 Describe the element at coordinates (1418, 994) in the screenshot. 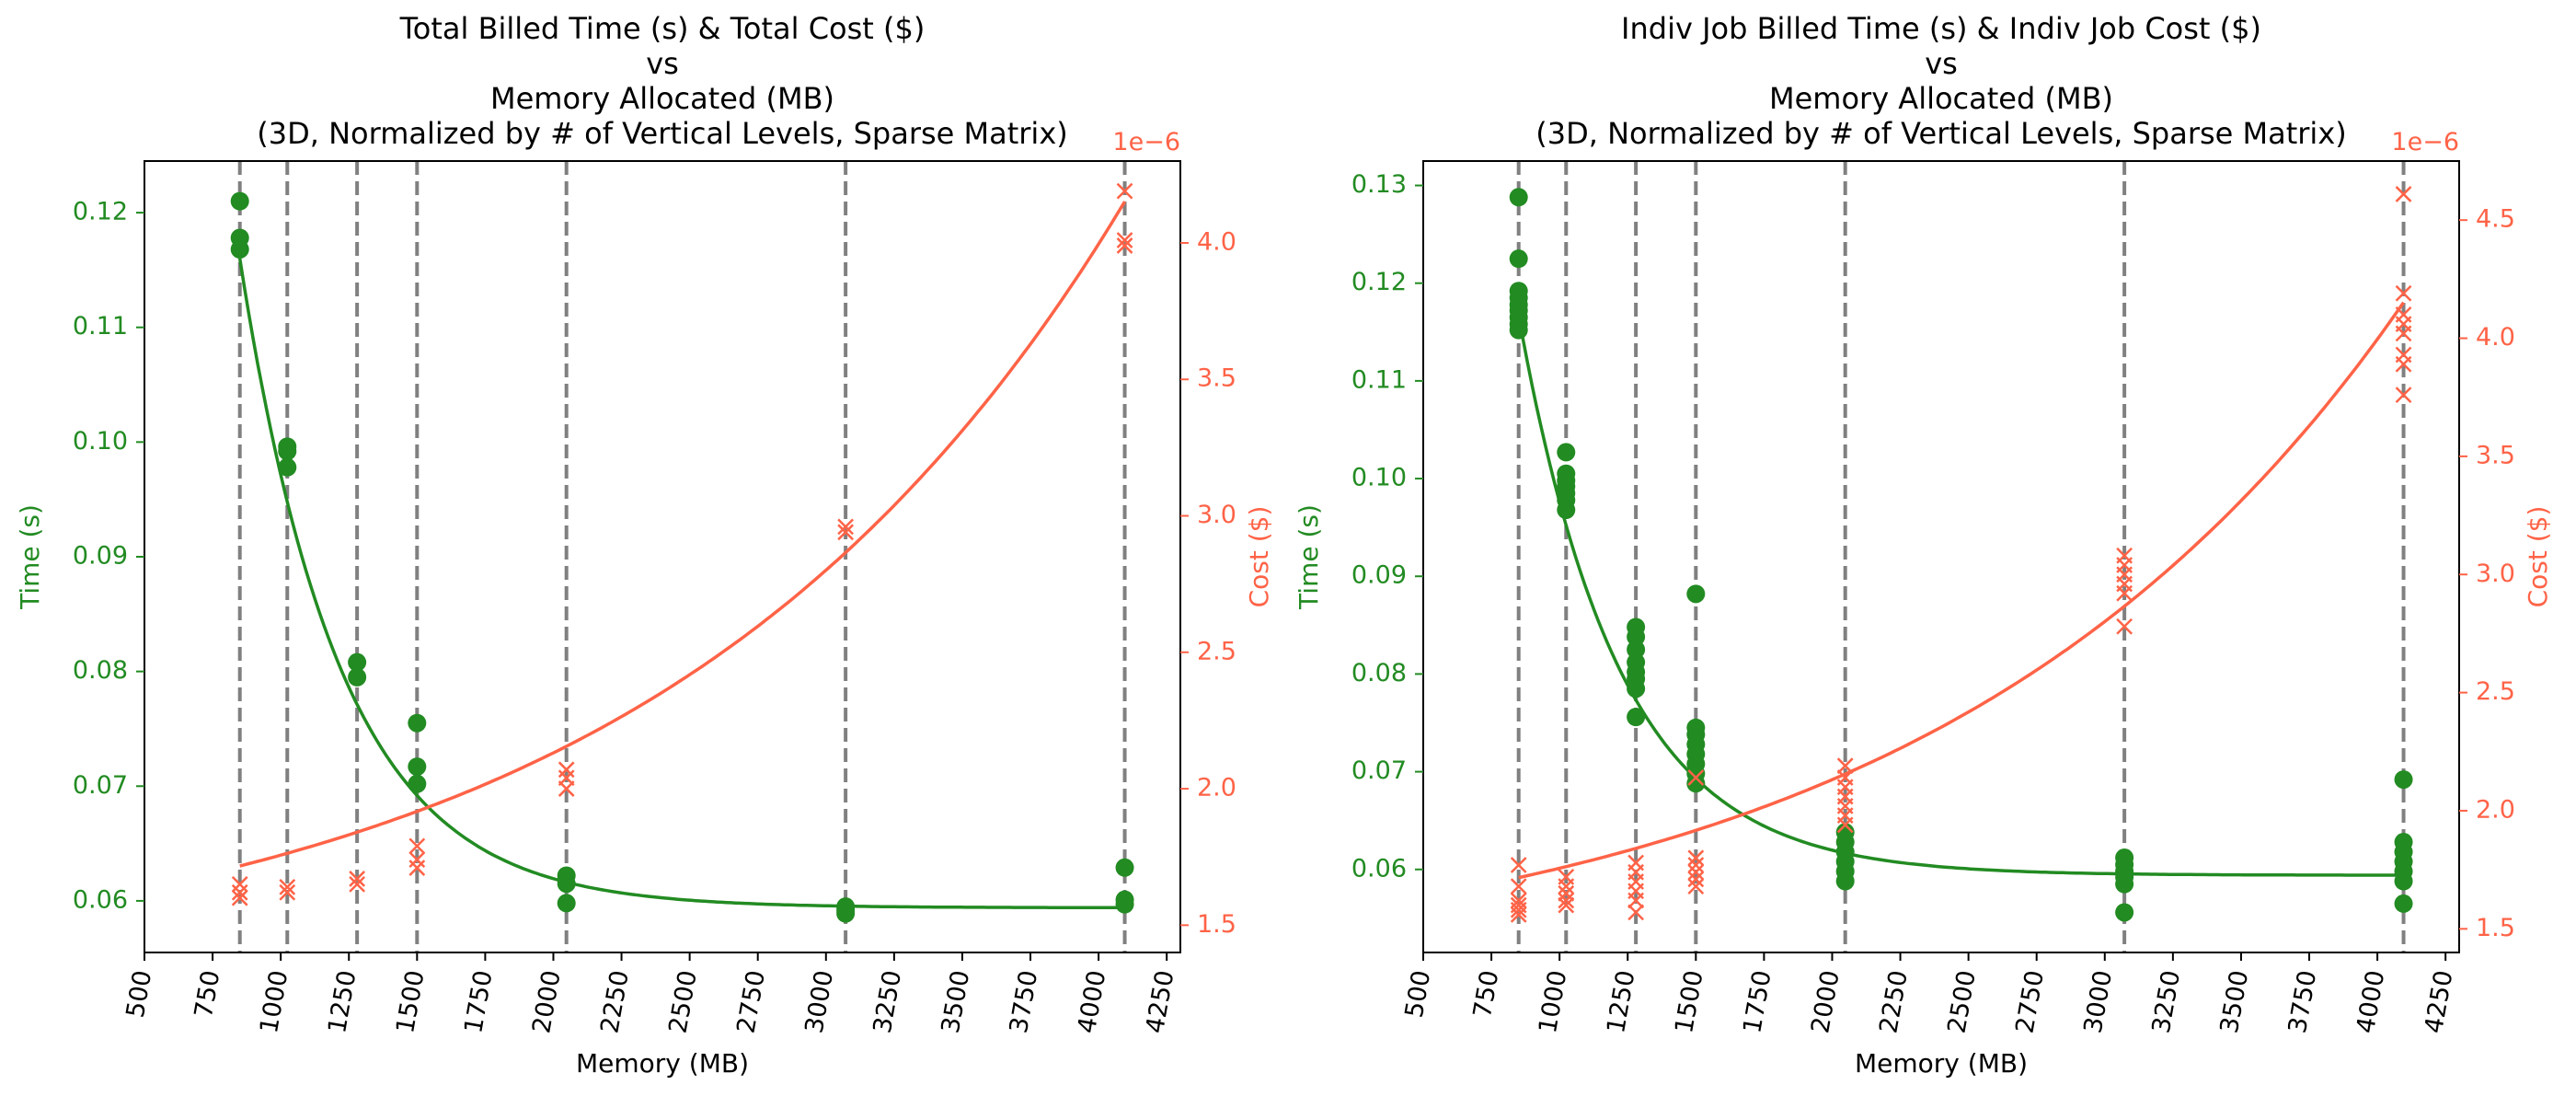

I see `x-tick-label: 500` at that location.